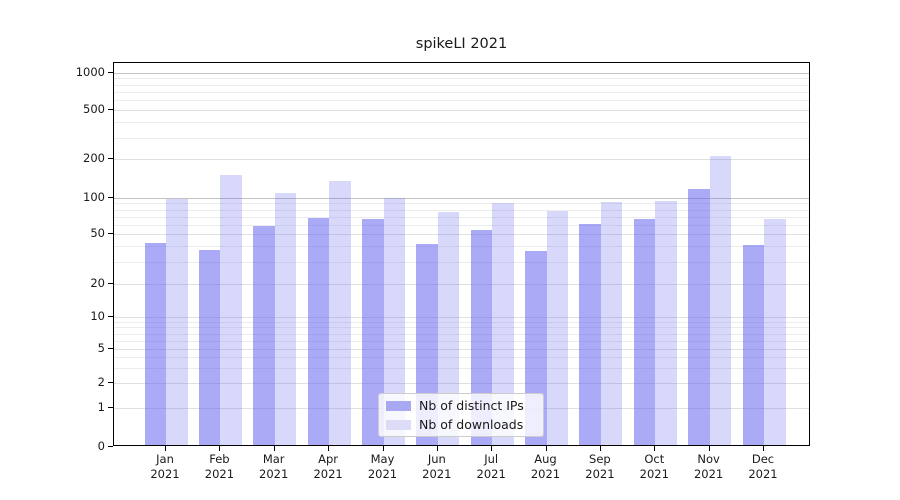 Image resolution: width=900 pixels, height=500 pixels. Describe the element at coordinates (219, 466) in the screenshot. I see `x-tick-label: Feb 2021` at that location.